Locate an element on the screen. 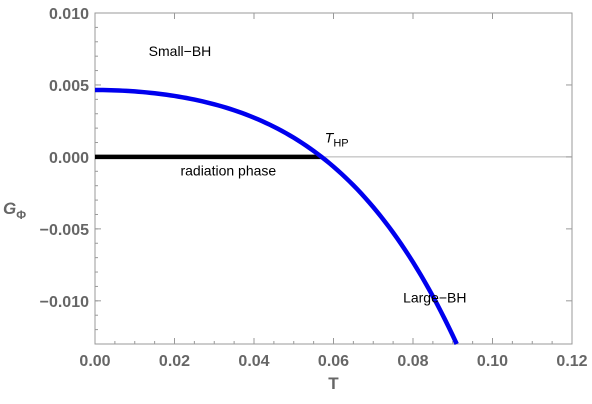 The height and width of the screenshot is (404, 592). x-axis-label: T is located at coordinates (333, 383).